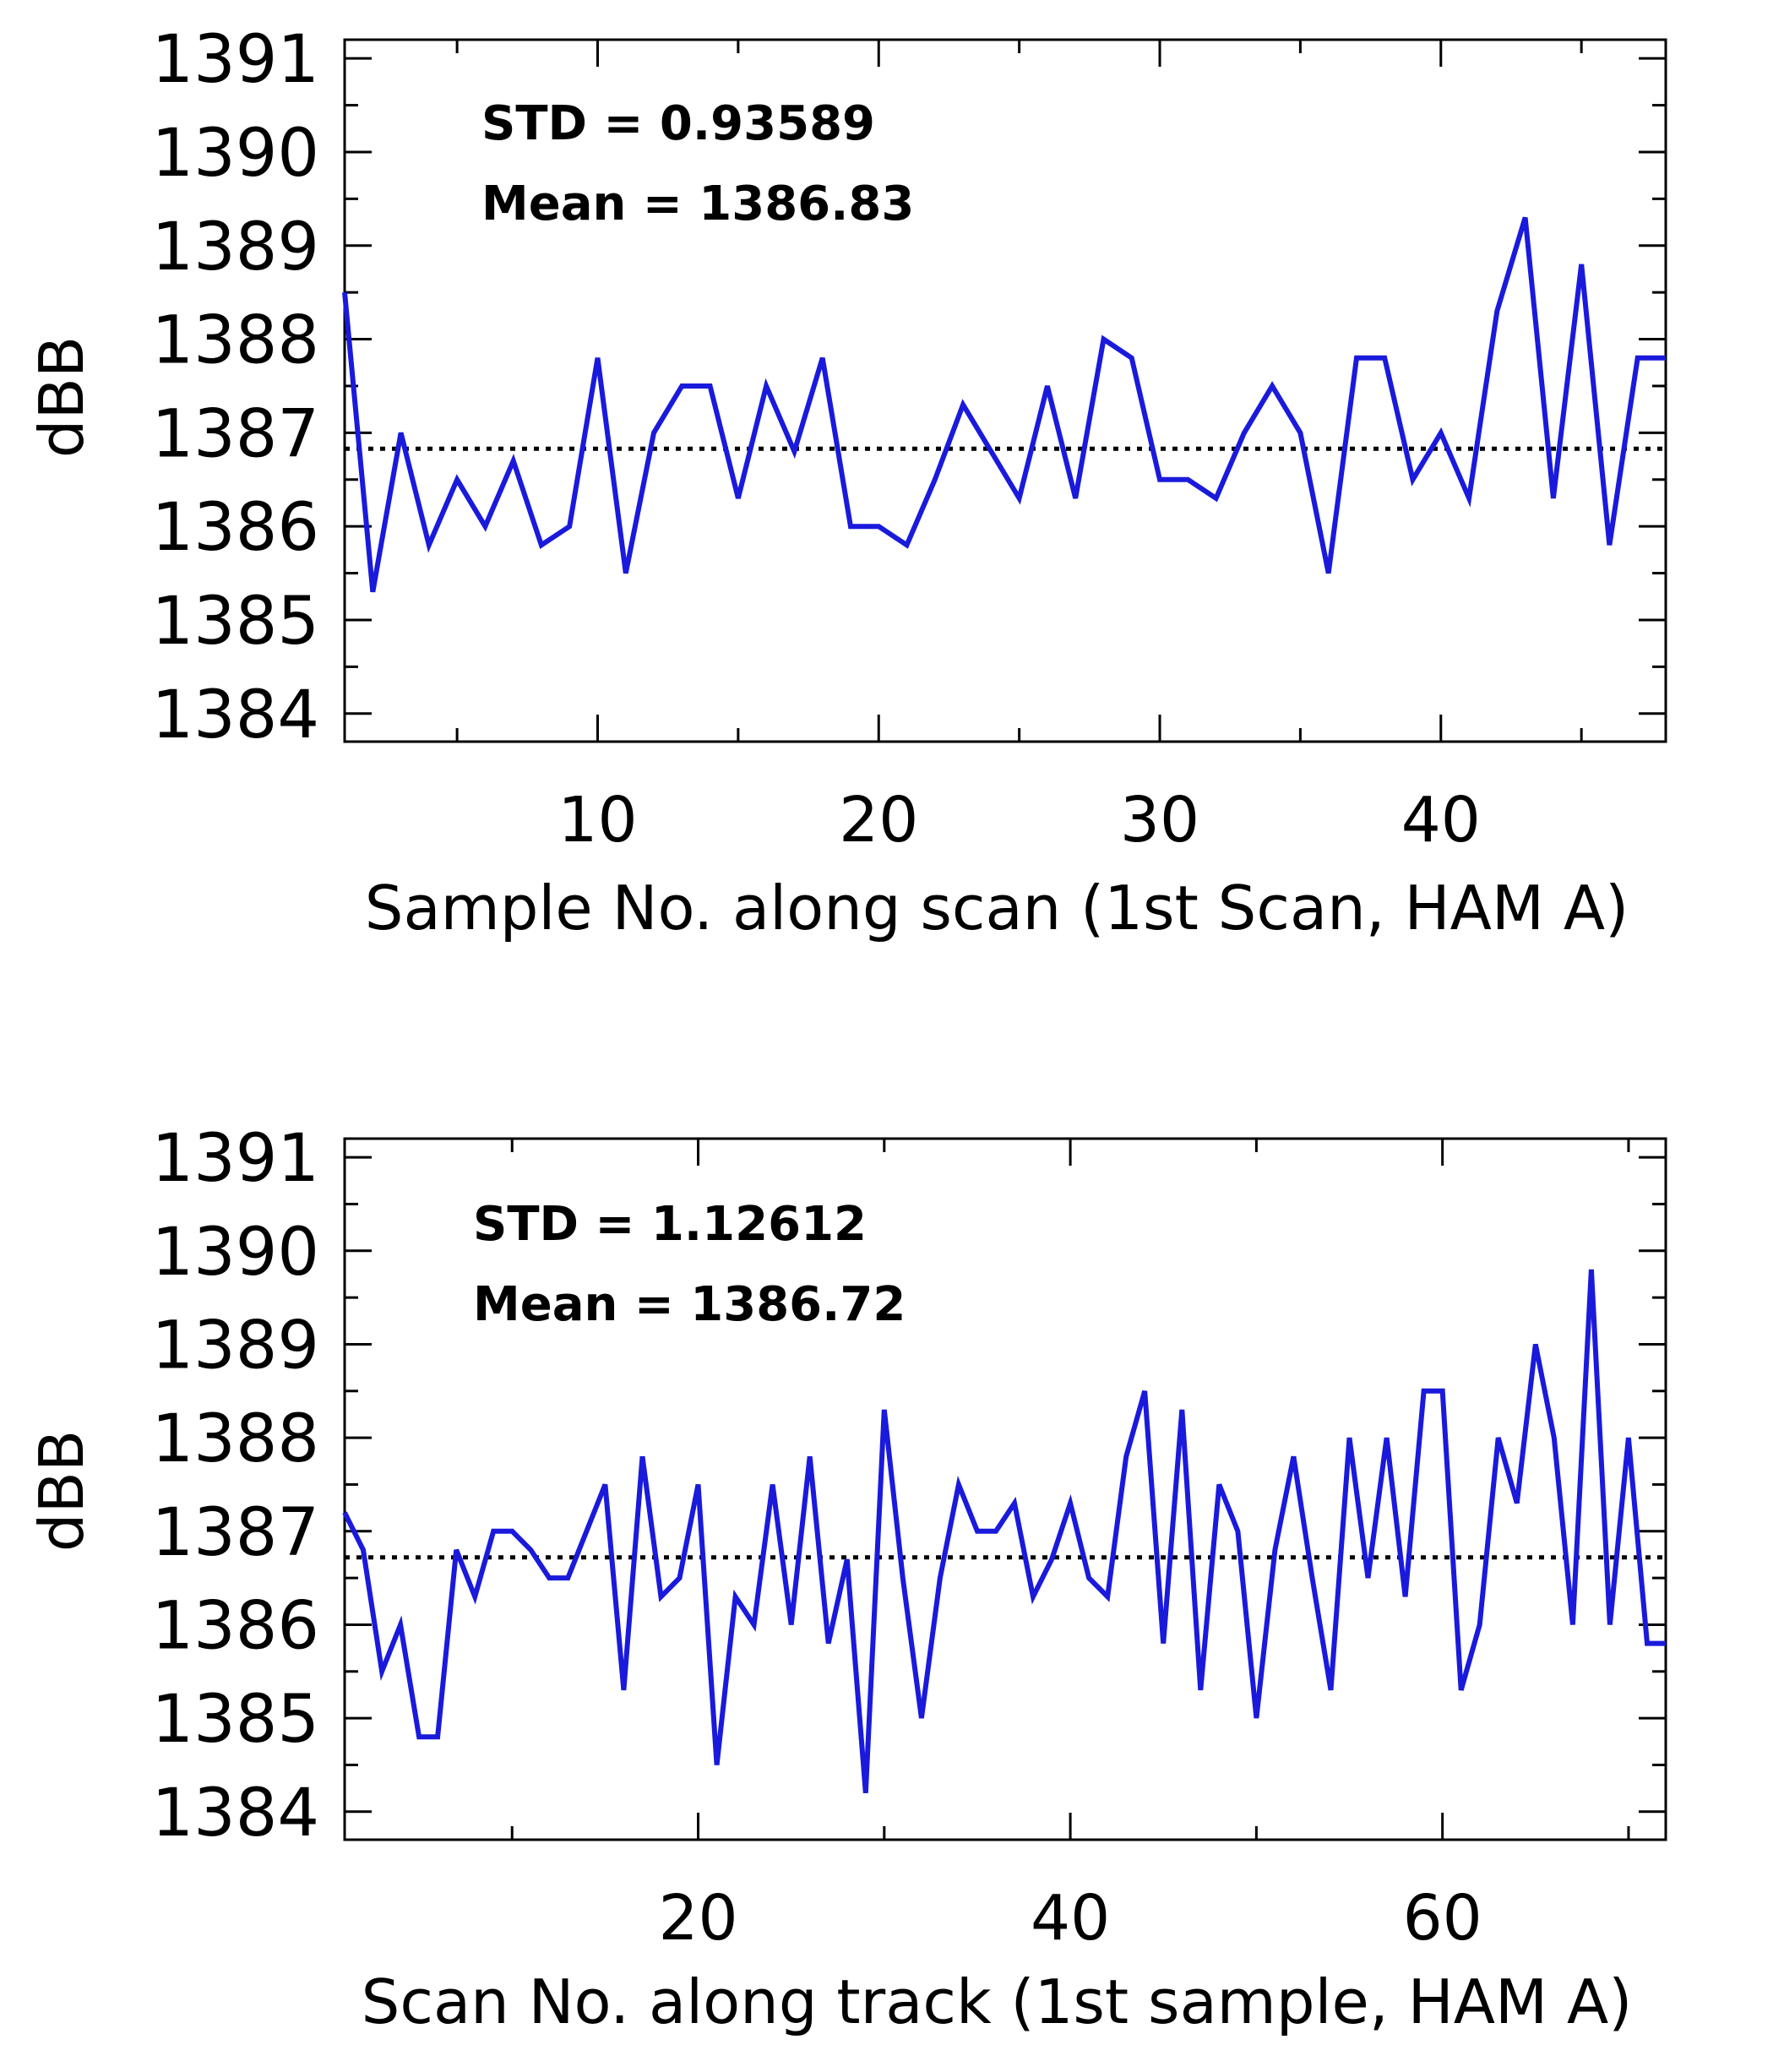 This screenshot has height=2072, width=1784. Describe the element at coordinates (235, 1720) in the screenshot. I see `y-tick-label-bottom-1: 1385` at that location.